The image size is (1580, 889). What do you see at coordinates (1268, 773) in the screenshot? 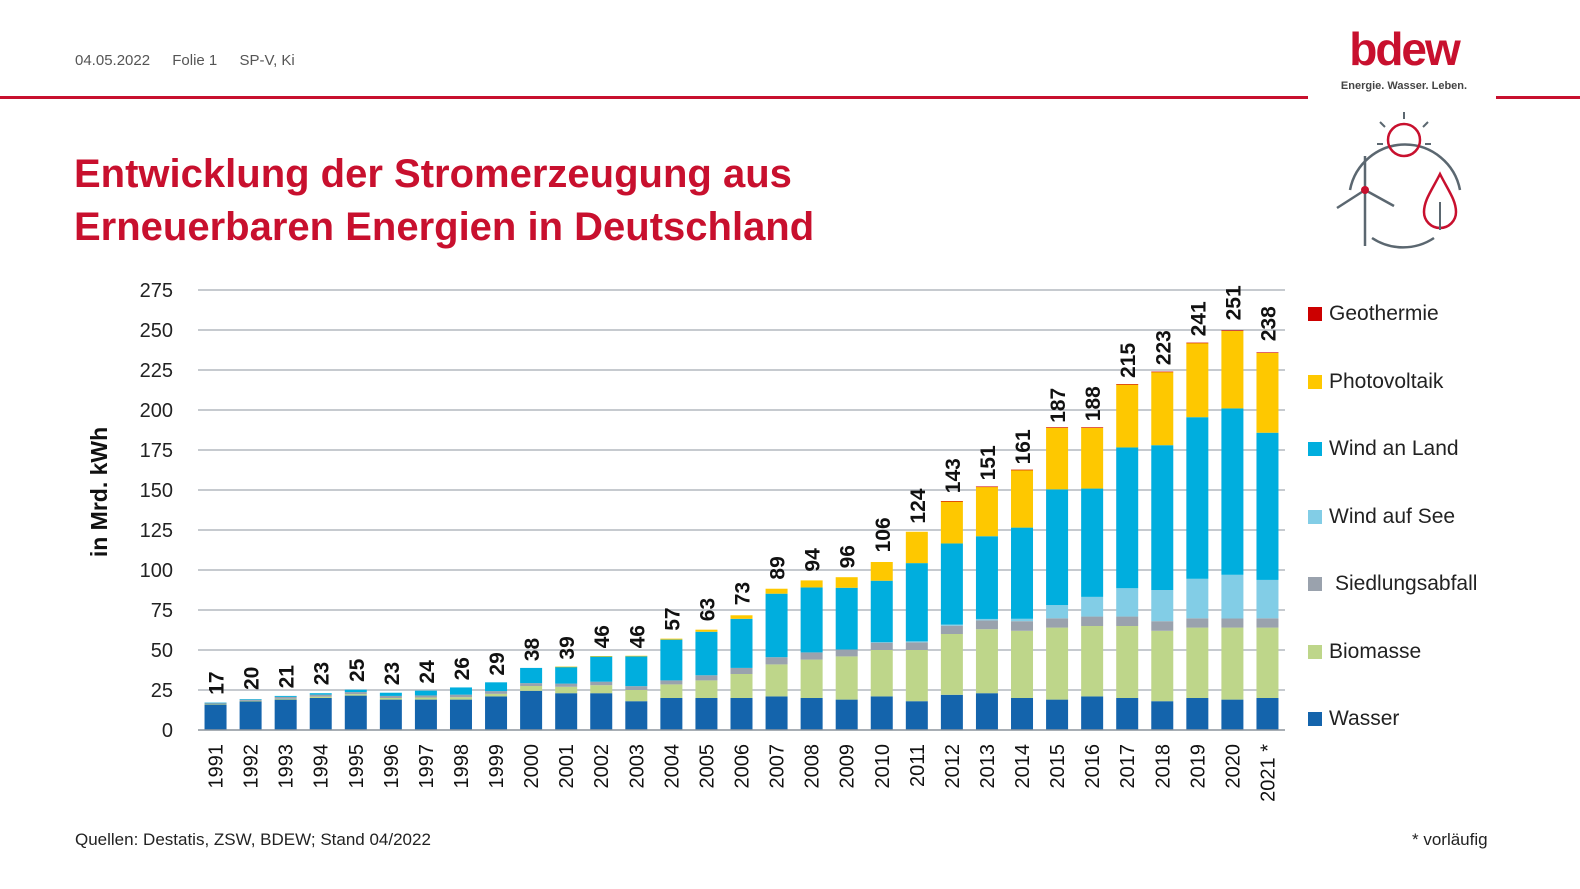
I see `x-tick-label: 2021 *` at bounding box center [1268, 773].